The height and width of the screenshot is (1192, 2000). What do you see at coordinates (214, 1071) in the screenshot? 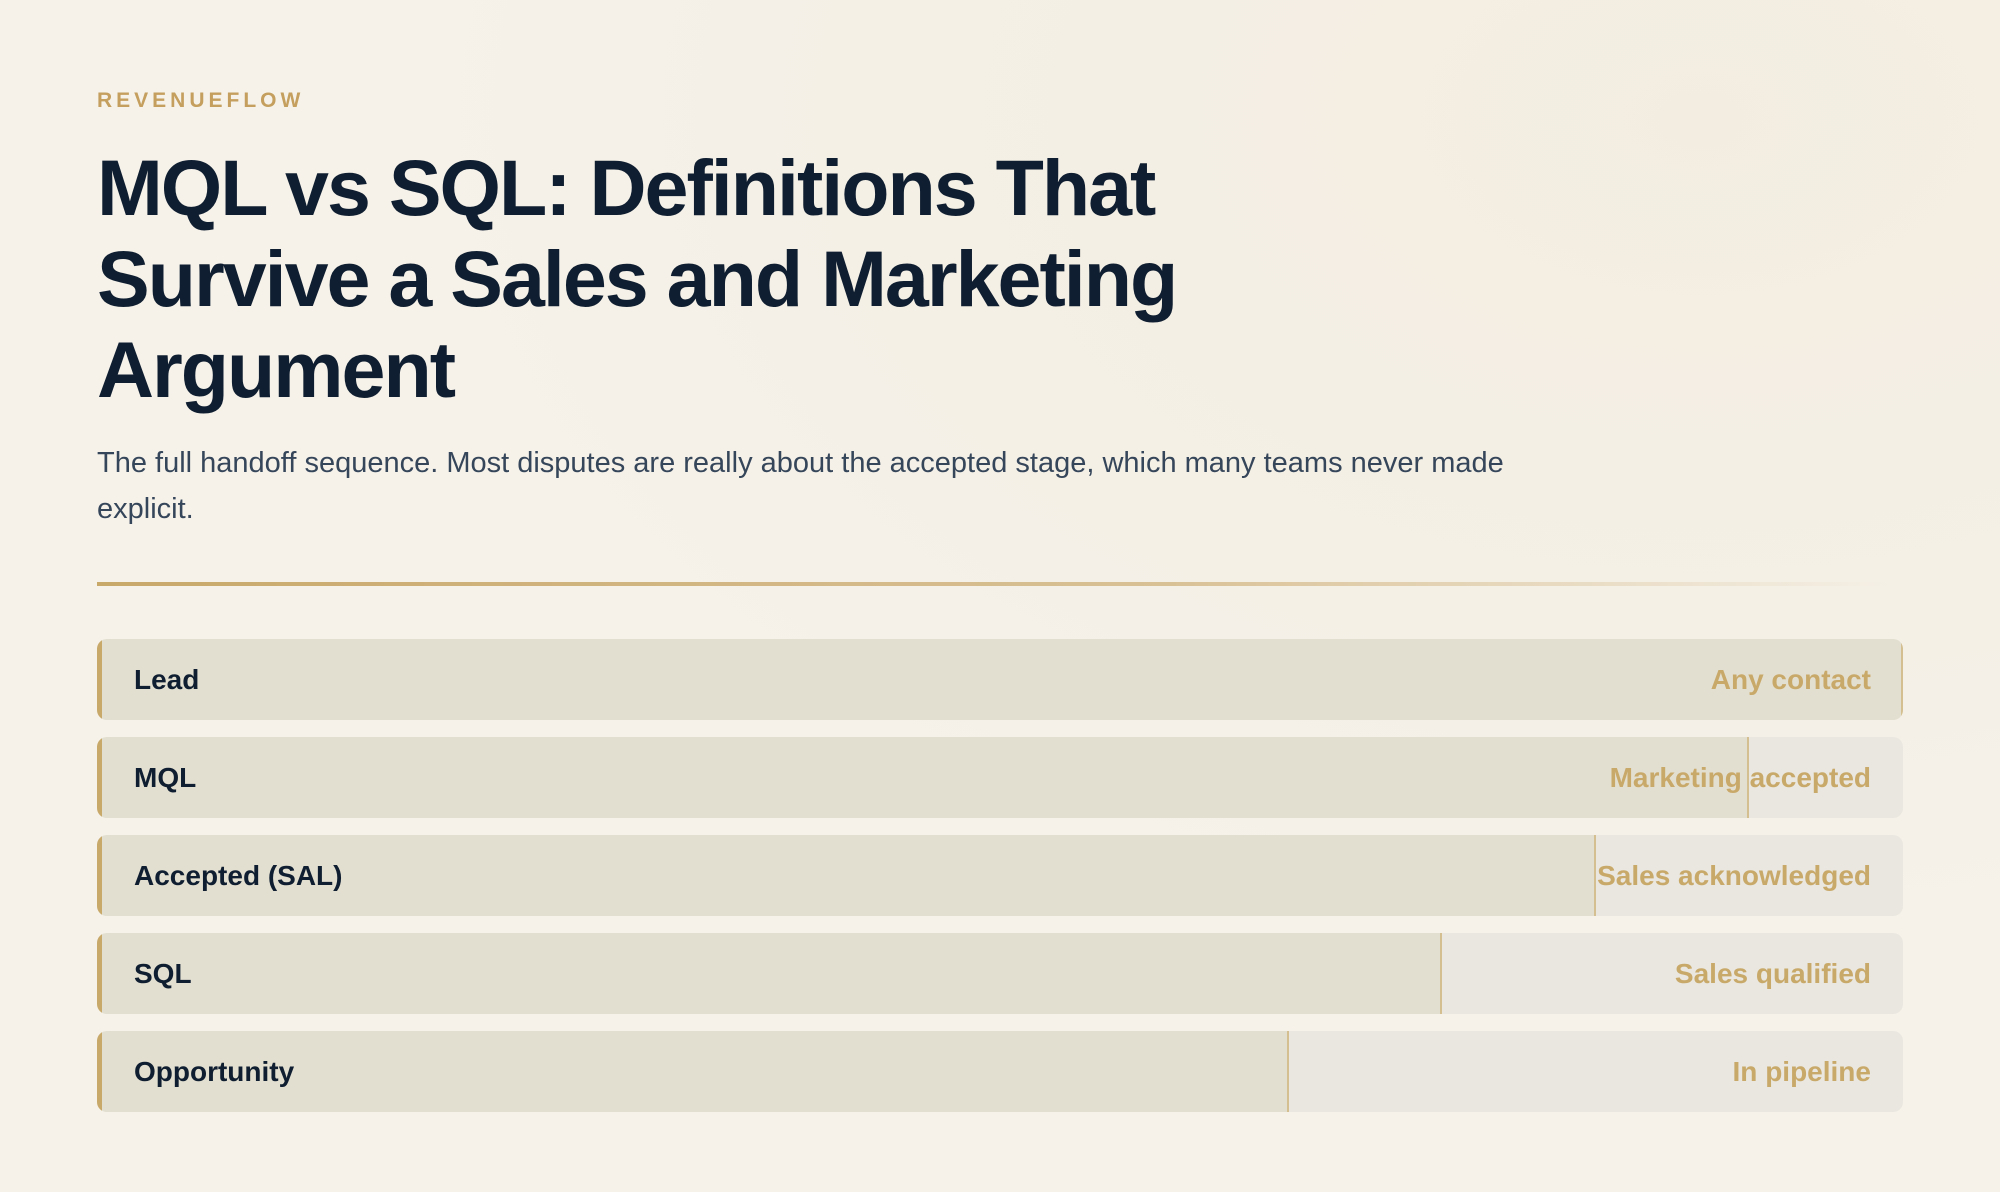
I see `stage-label: Opportunity` at bounding box center [214, 1071].